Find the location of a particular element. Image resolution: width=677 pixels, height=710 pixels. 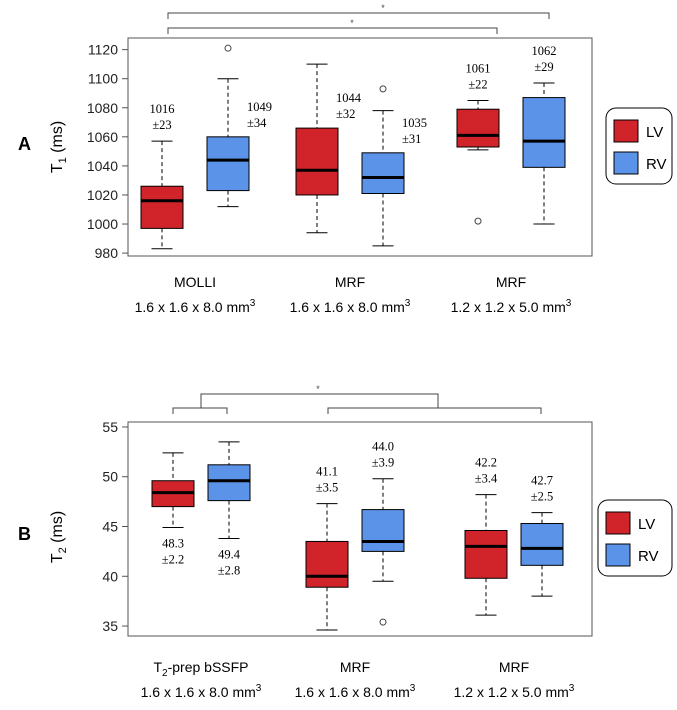

y-tick-label: 1080 is located at coordinates (102, 108).